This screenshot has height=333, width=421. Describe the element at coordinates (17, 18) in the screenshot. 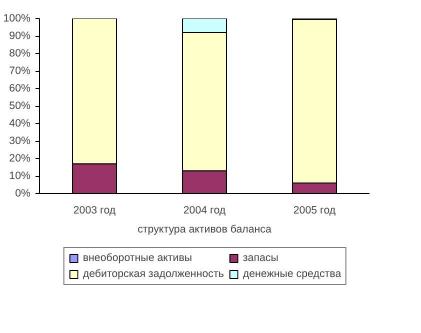

I see `y-tick-label: 100%` at that location.